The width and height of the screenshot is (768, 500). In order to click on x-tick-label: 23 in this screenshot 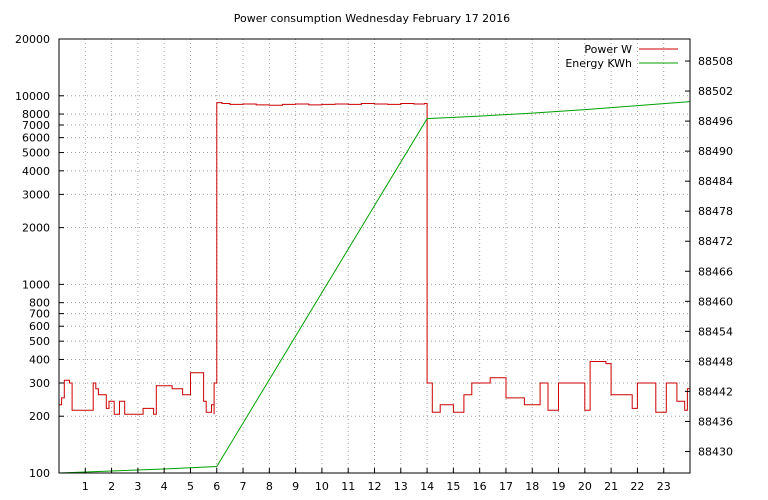, I will do `click(664, 486)`.